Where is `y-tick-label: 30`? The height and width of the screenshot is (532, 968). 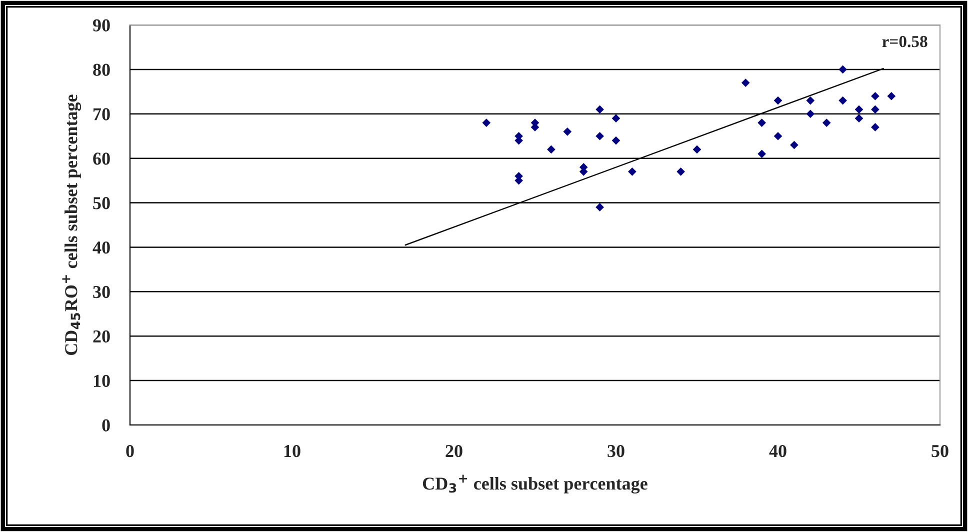 y-tick-label: 30 is located at coordinates (101, 292).